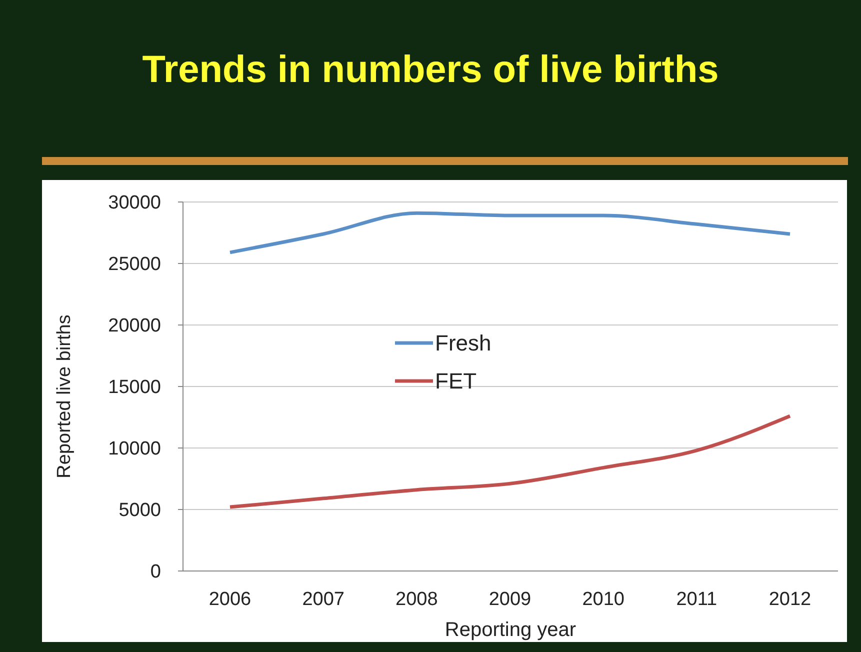 This screenshot has height=652, width=861. I want to click on y-tick-label: 15000, so click(134, 387).